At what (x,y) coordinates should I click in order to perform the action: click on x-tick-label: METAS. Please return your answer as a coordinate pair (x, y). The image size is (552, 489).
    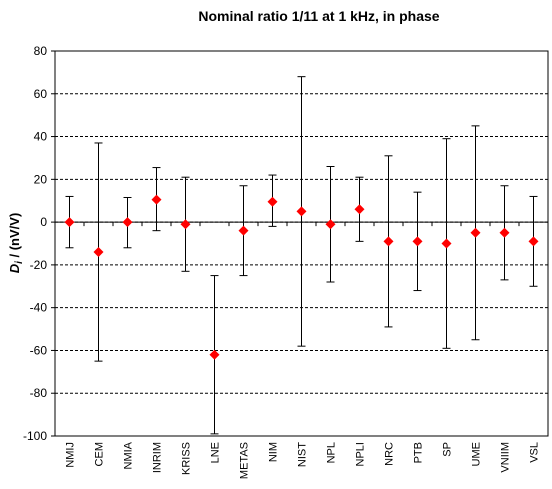
    Looking at the image, I should click on (245, 460).